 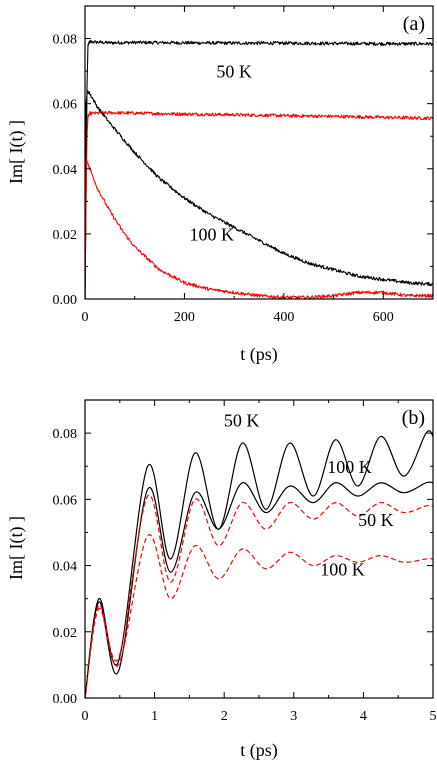 I want to click on x-tick-label: 400, so click(x=283, y=317).